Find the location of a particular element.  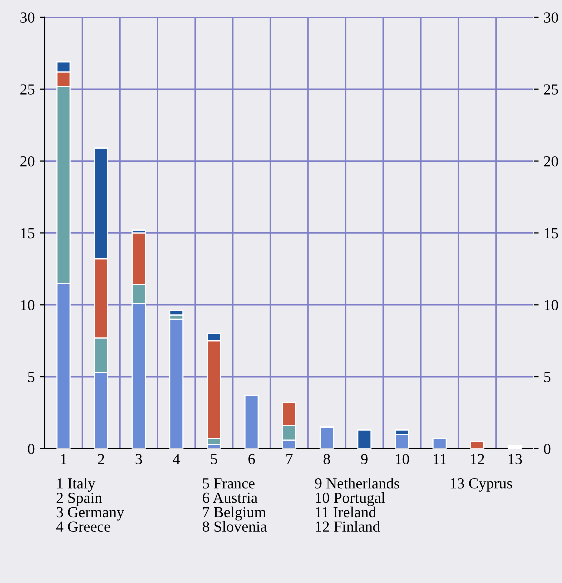

x-tick-label: 7 is located at coordinates (289, 459).